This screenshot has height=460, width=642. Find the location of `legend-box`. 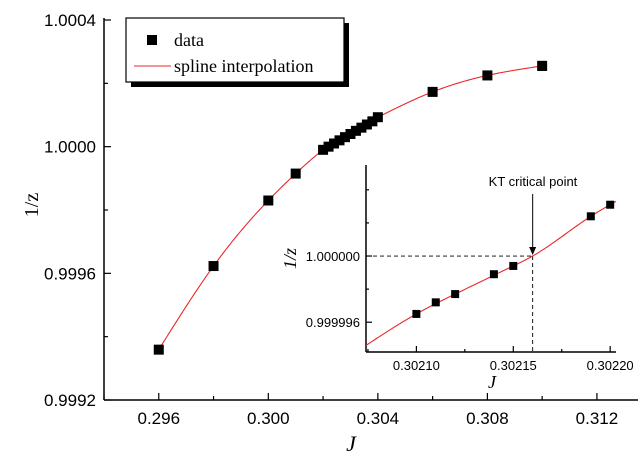

legend-box is located at coordinates (235, 50).